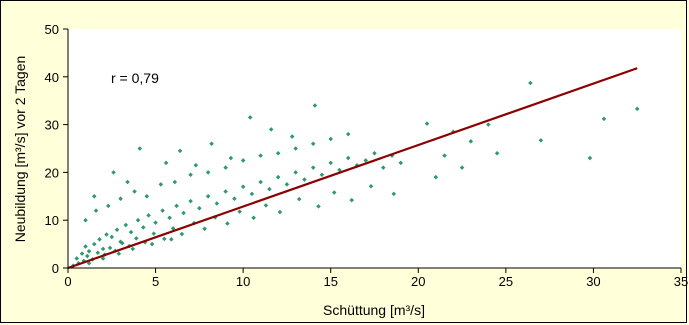 The image size is (689, 325). I want to click on x-tick-label: 20, so click(418, 281).